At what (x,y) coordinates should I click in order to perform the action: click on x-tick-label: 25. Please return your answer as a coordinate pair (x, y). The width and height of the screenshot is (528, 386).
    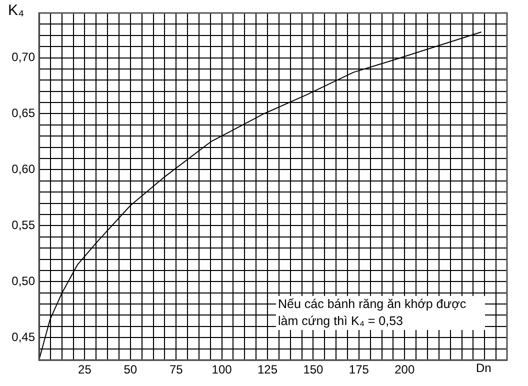
    Looking at the image, I should click on (85, 369).